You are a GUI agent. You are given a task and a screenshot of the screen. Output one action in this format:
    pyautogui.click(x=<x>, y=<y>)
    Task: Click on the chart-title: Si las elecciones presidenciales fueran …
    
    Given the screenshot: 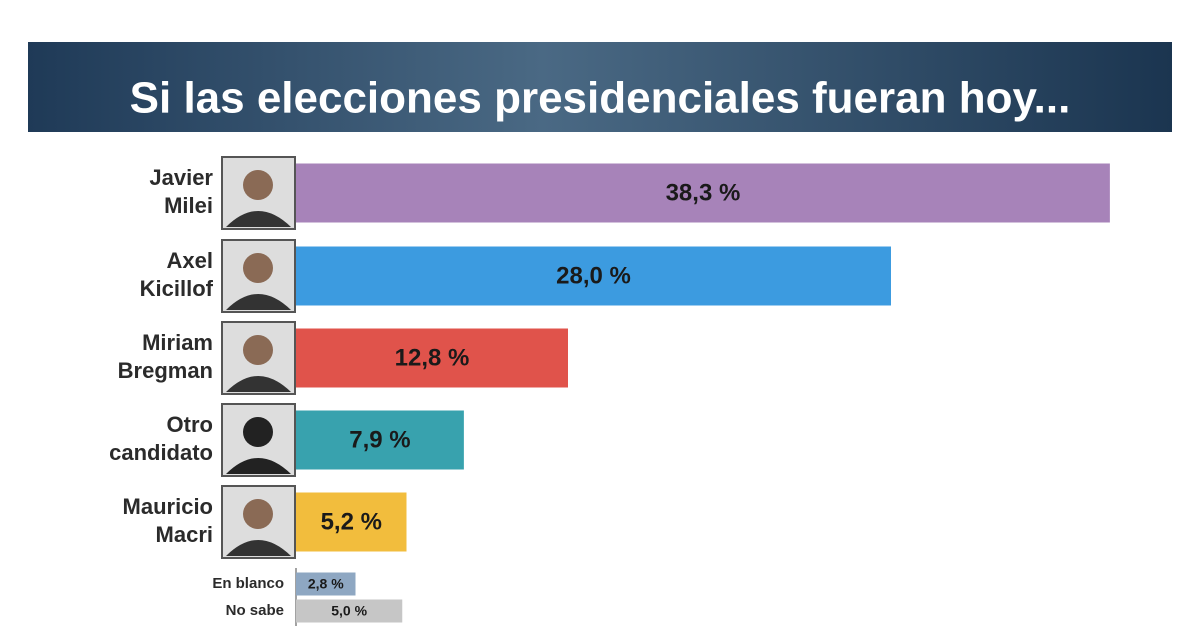 What is the action you would take?
    pyautogui.click(x=600, y=98)
    